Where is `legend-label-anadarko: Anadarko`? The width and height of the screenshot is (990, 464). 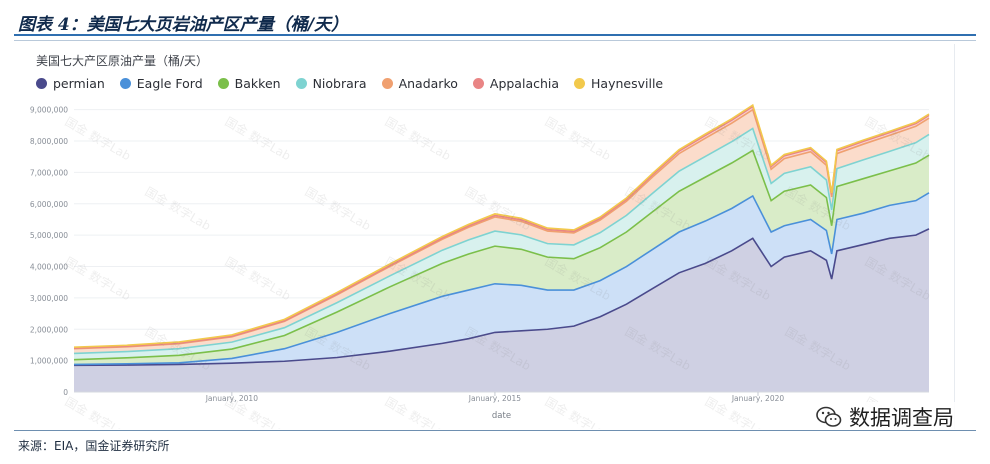
legend-label-anadarko: Anadarko is located at coordinates (428, 83).